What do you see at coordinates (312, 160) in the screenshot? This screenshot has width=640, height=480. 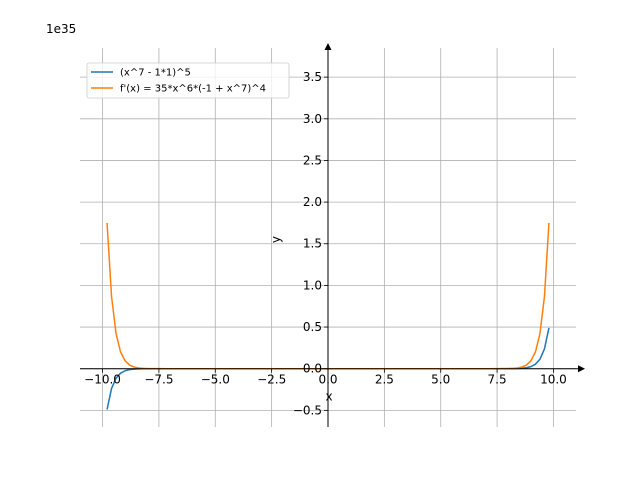 I see `y-tick-label: 2.5` at bounding box center [312, 160].